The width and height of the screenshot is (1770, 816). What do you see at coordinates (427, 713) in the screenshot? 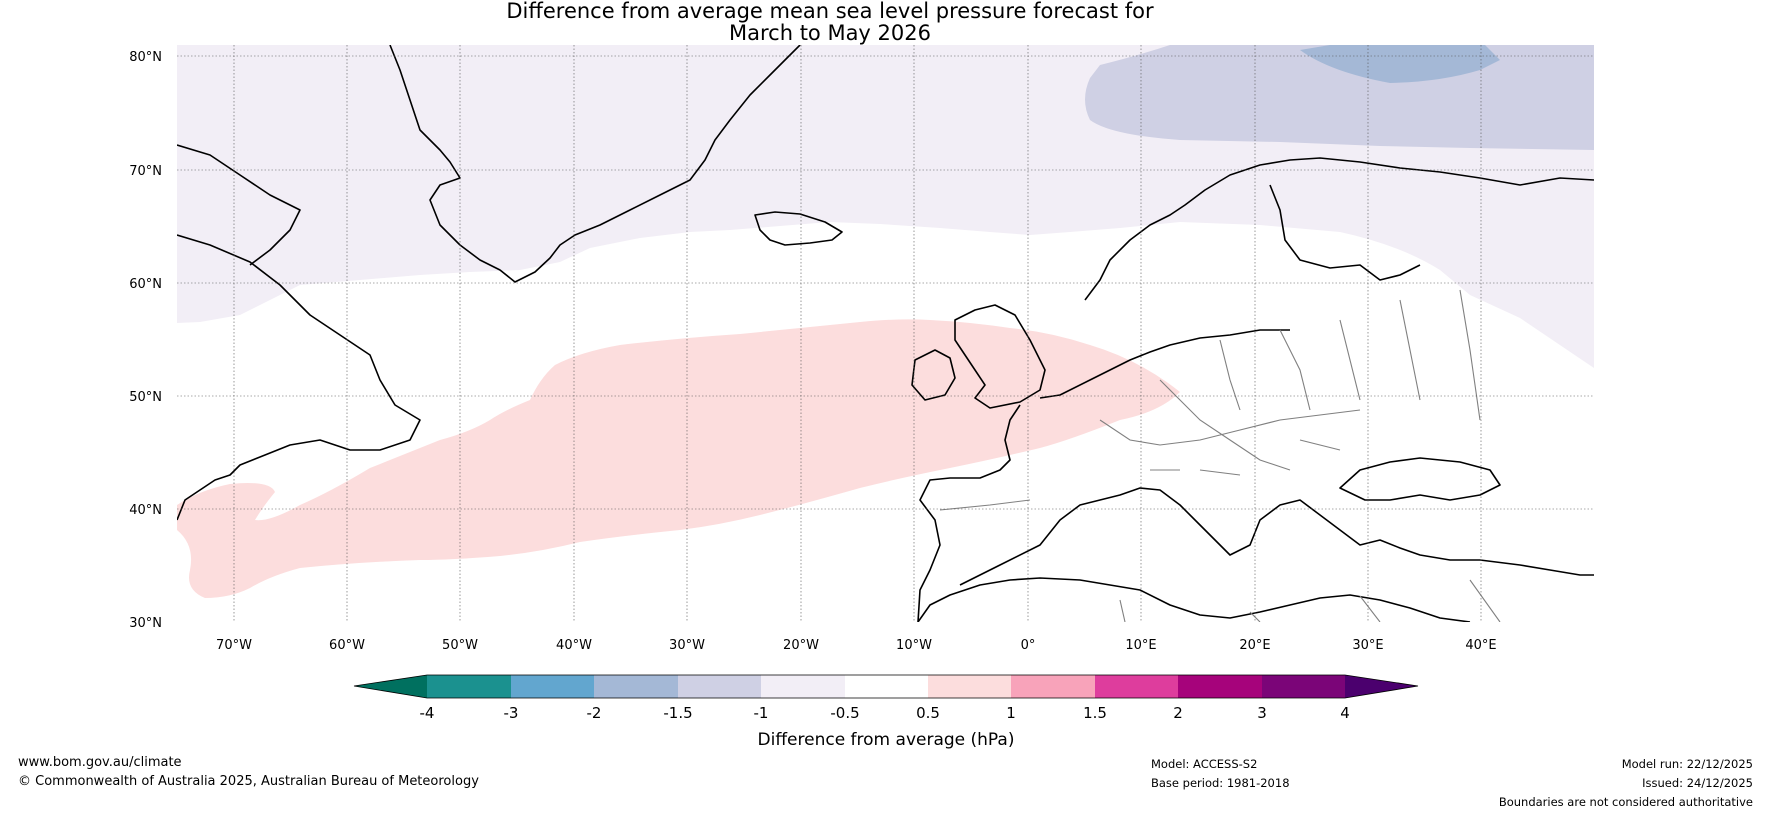
I see `colorbar-tick: -4` at bounding box center [427, 713].